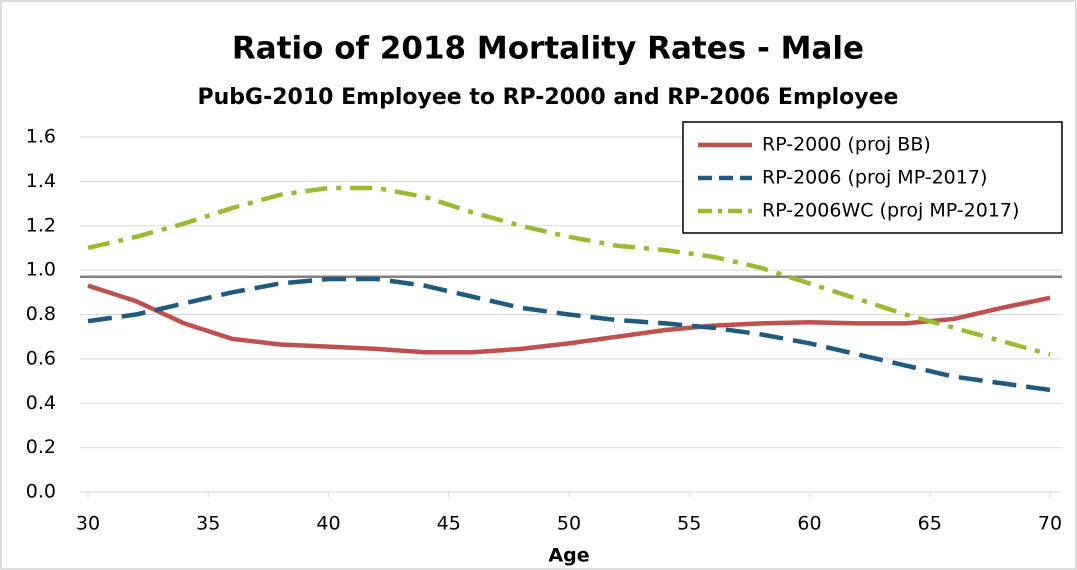 The image size is (1077, 570). I want to click on x-tick-label: 70, so click(1050, 524).